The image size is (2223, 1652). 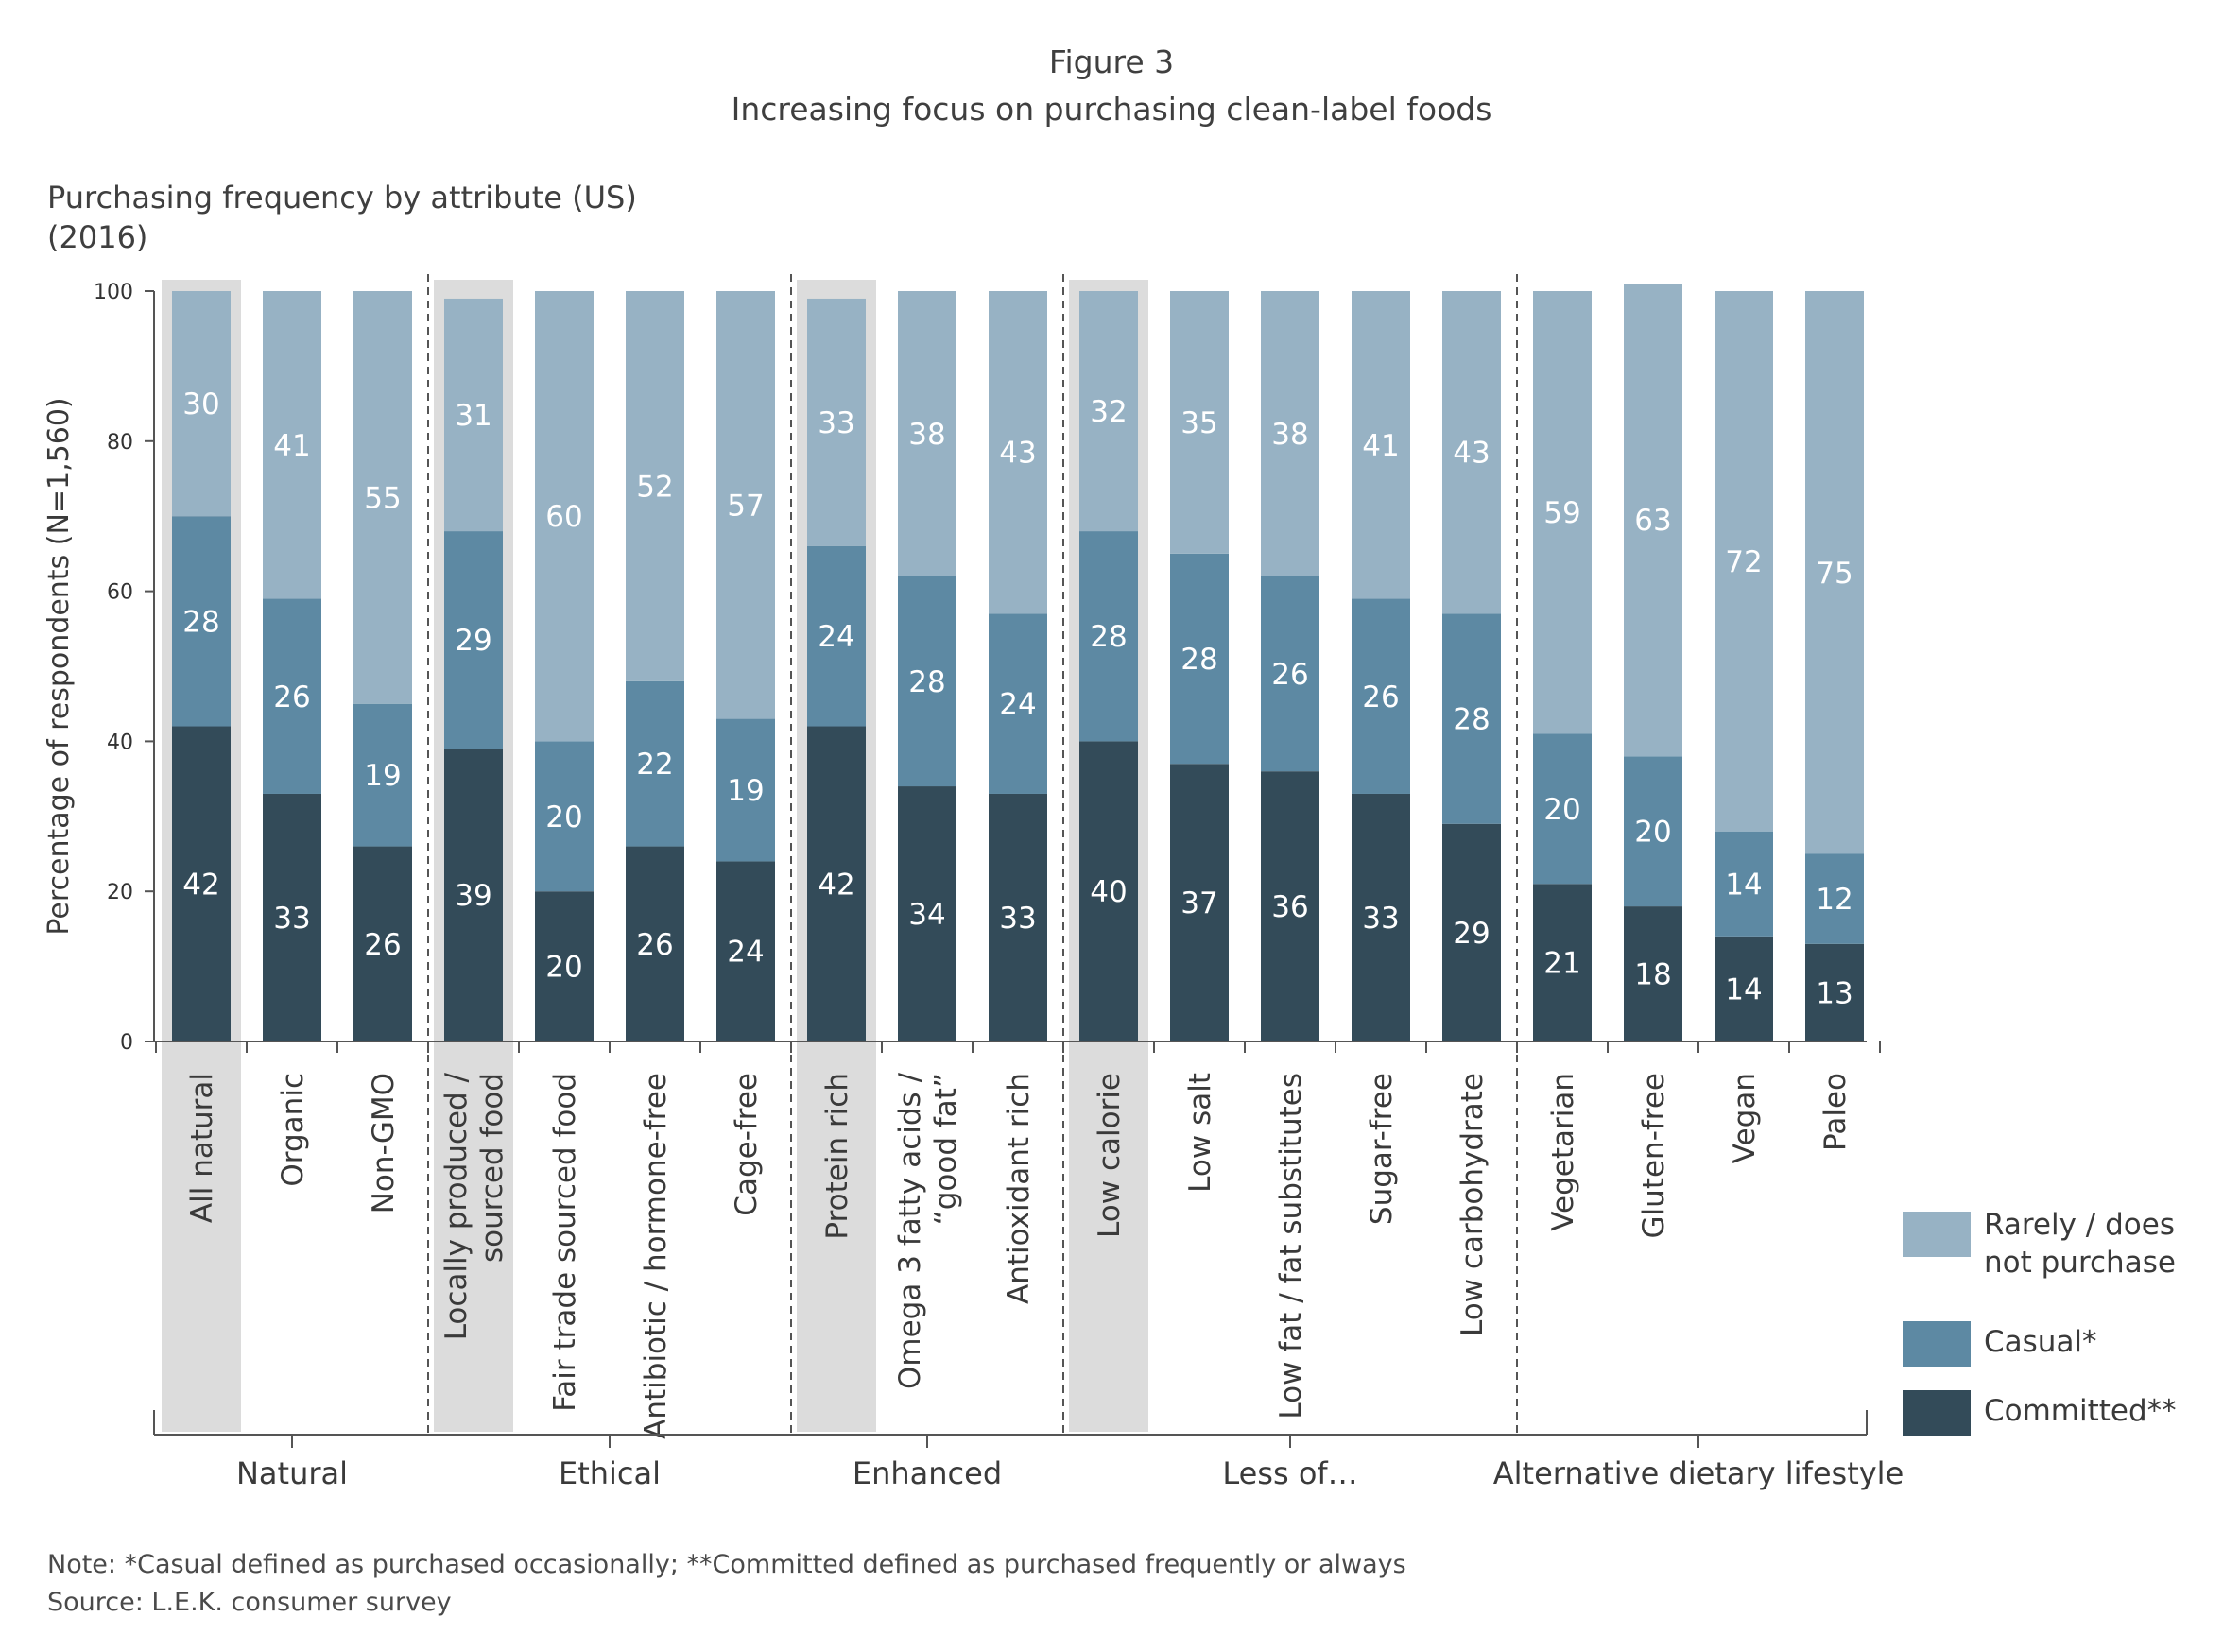 What do you see at coordinates (1198, 903) in the screenshot?
I see `data-label: 37` at bounding box center [1198, 903].